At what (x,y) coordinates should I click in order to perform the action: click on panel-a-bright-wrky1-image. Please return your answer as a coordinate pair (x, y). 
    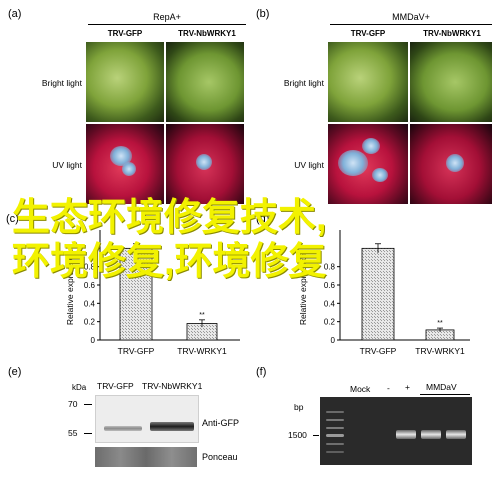
    Looking at the image, I should click on (205, 82).